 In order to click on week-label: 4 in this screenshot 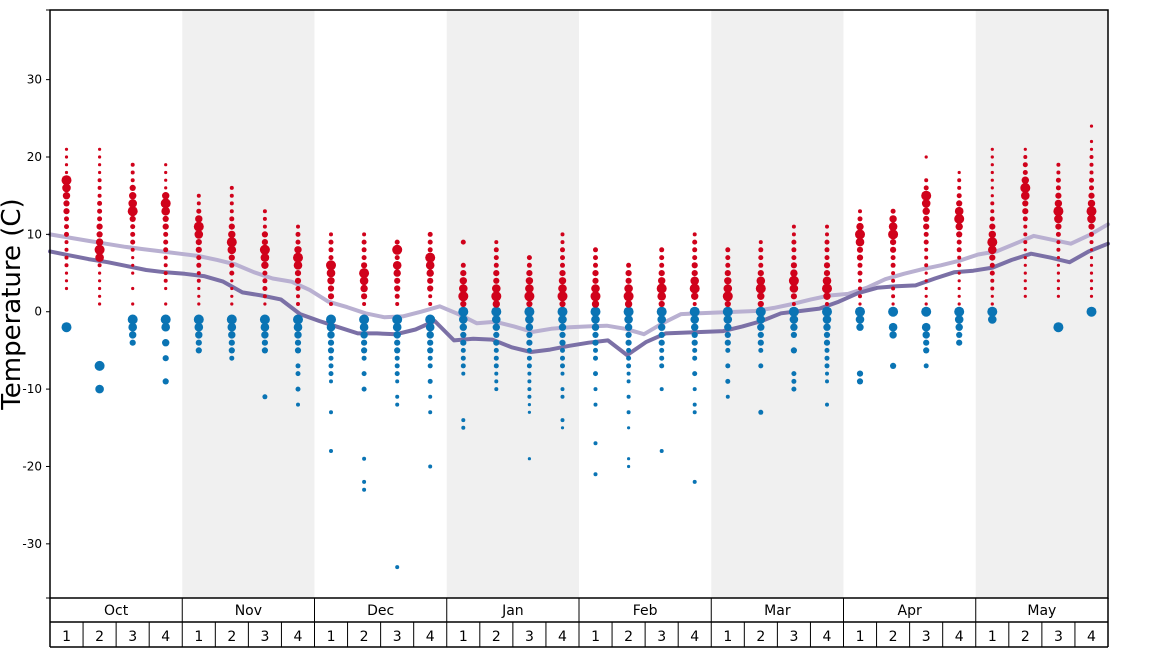, I will do `click(298, 637)`.